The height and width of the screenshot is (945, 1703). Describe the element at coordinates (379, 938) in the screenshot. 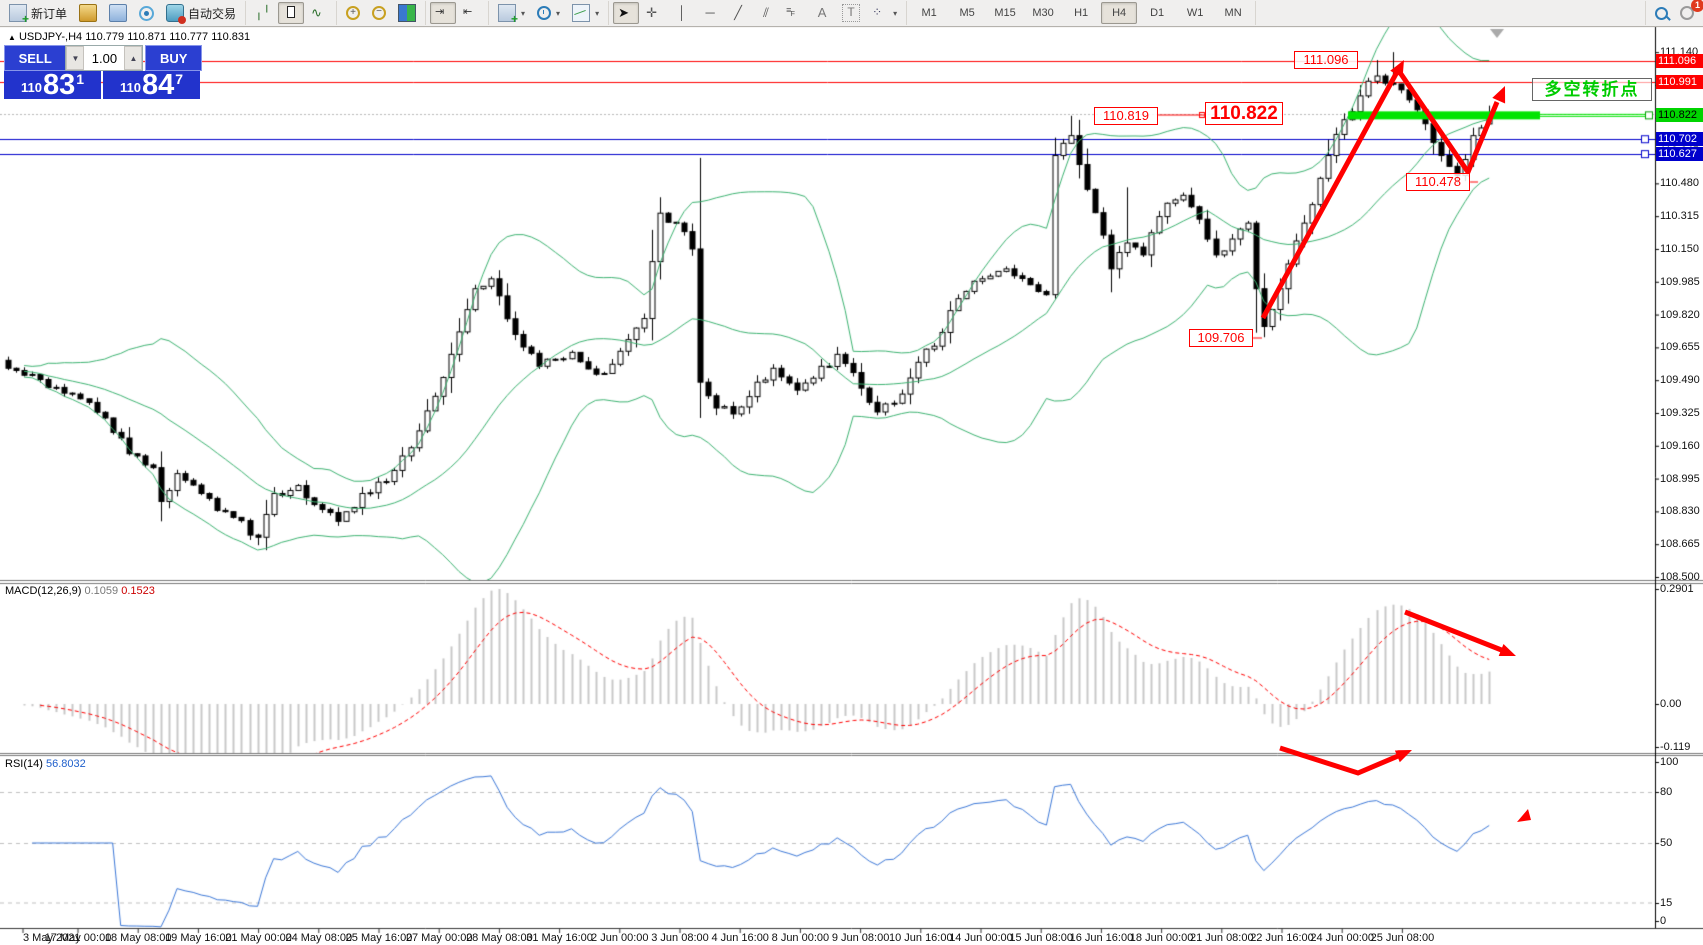

I see `time-axis-label: 25 May 16:00` at that location.